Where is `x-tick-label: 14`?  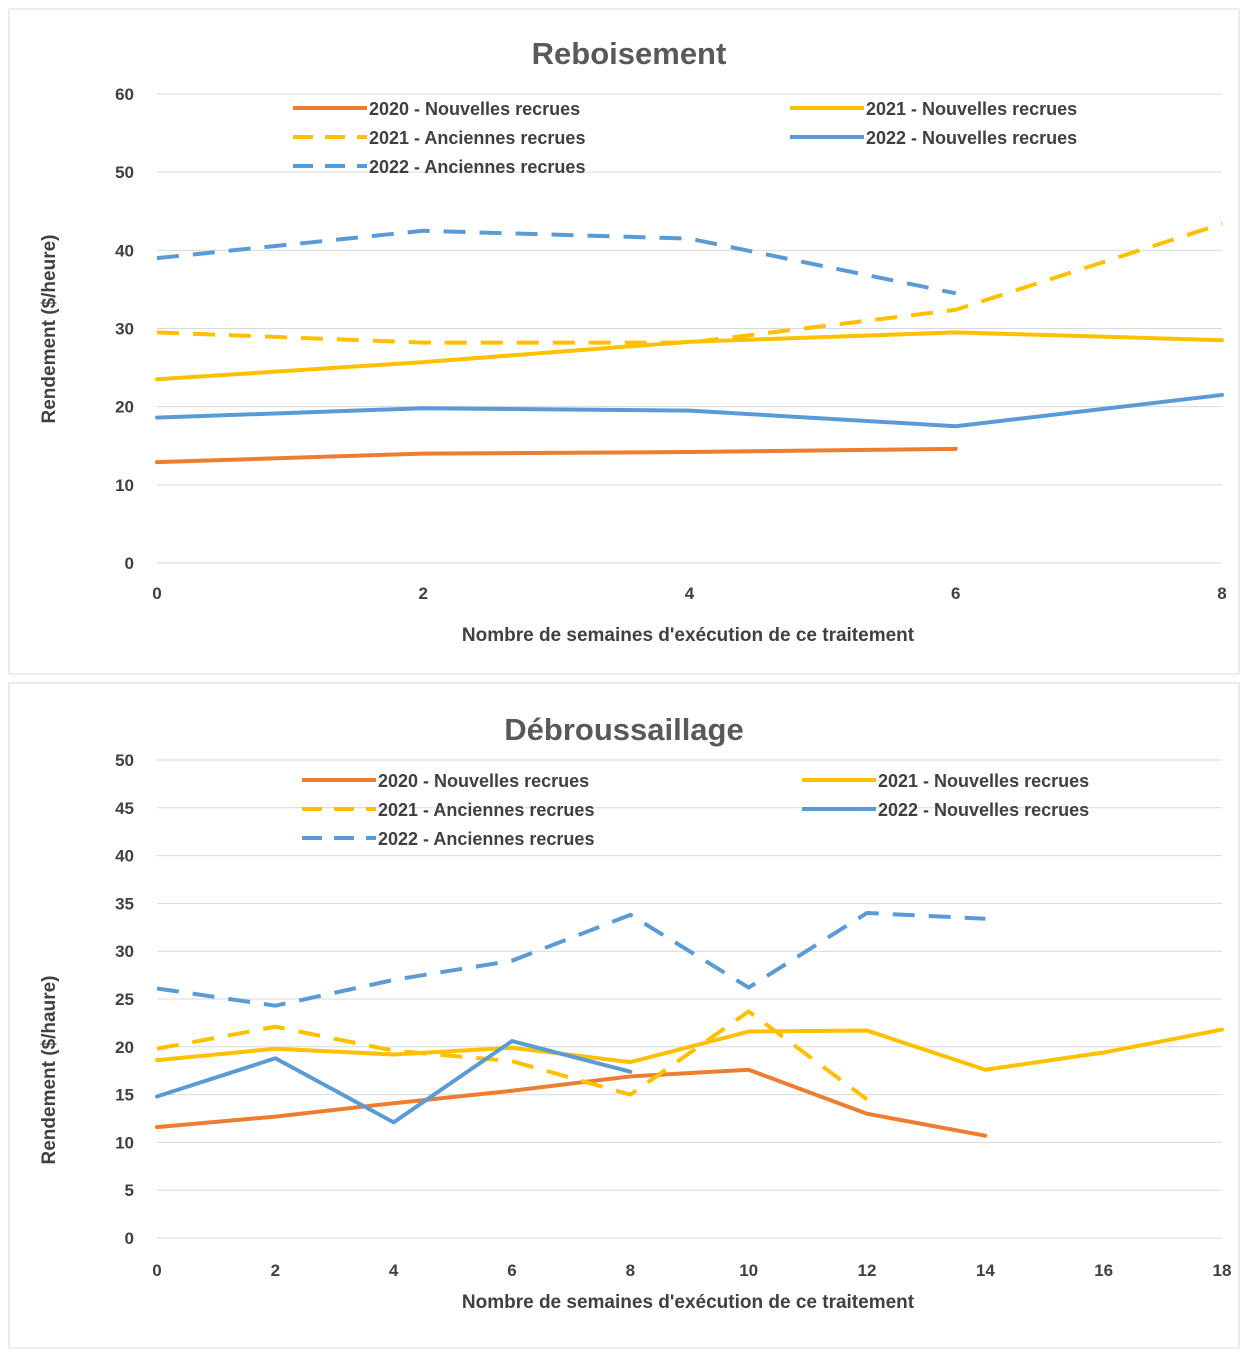 x-tick-label: 14 is located at coordinates (985, 1270).